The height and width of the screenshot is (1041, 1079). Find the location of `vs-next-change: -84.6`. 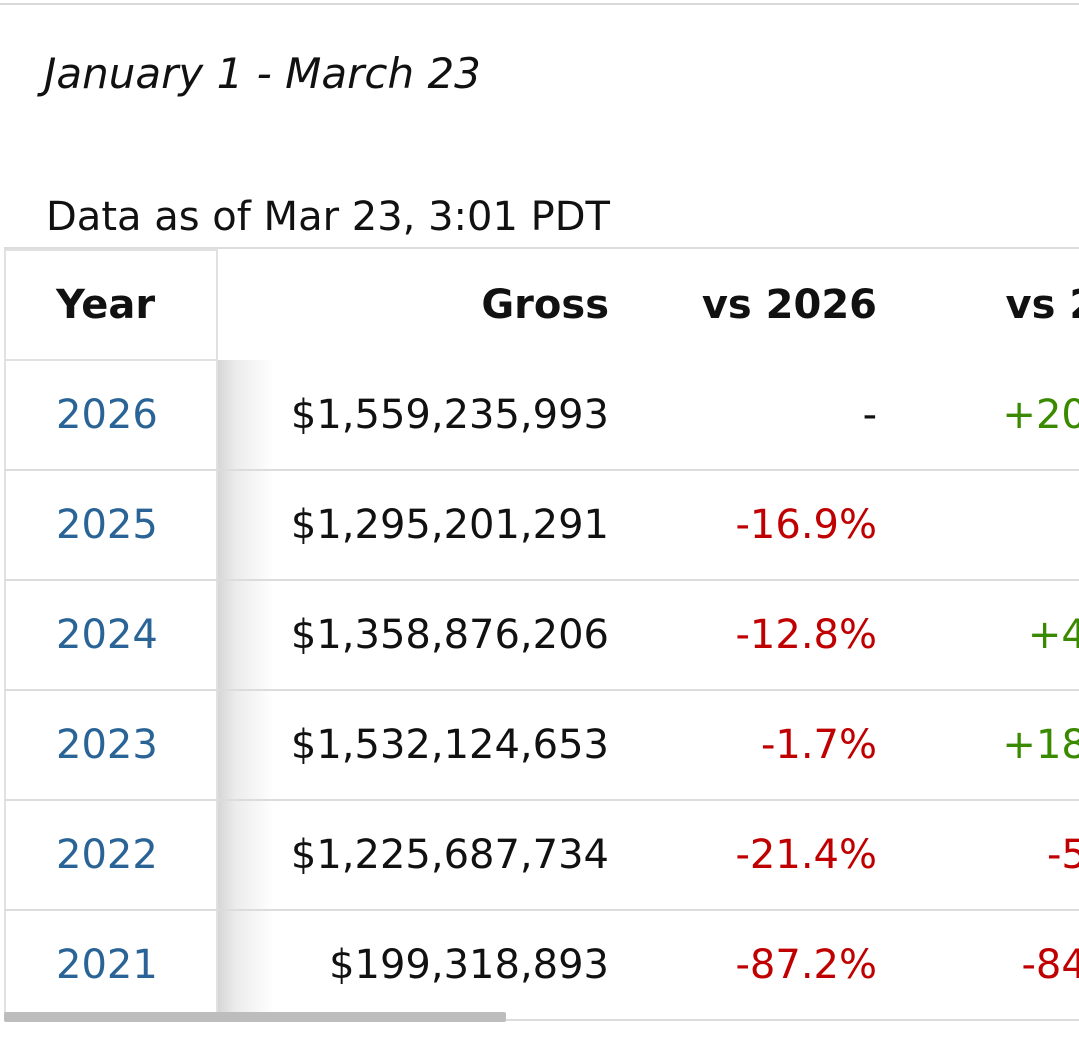

vs-next-change: -84.6 is located at coordinates (978, 965).